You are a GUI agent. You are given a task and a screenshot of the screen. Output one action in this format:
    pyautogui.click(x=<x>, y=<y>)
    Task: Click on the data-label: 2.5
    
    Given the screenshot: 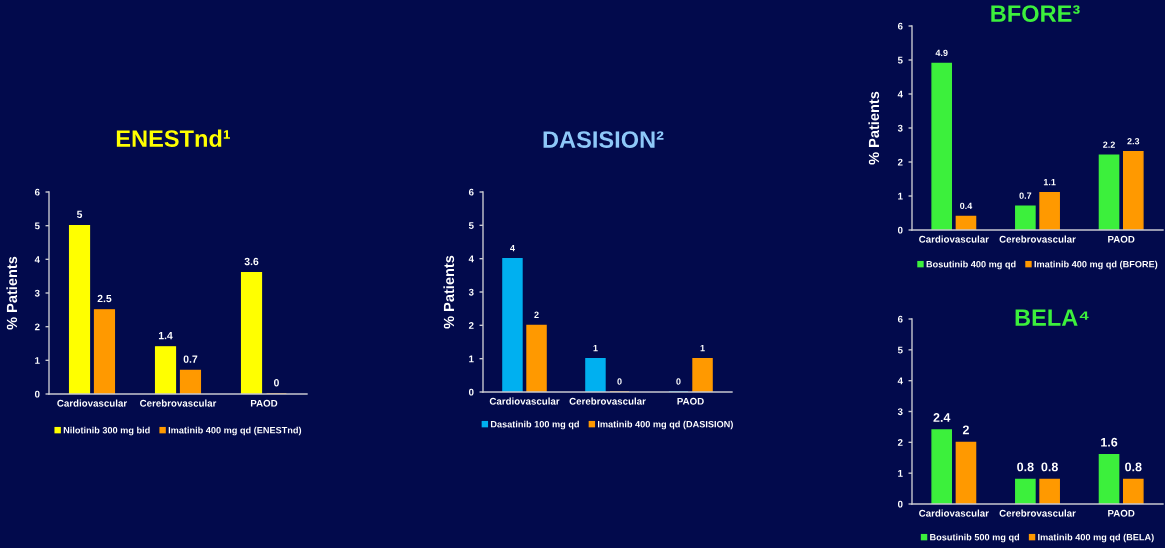 What is the action you would take?
    pyautogui.click(x=104, y=298)
    